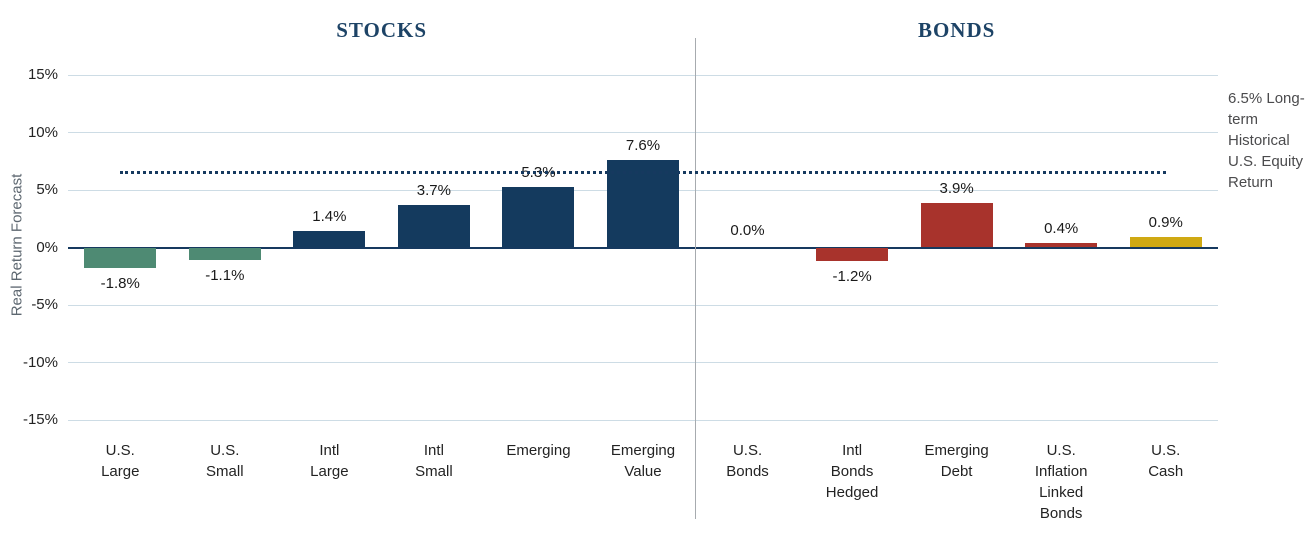 This screenshot has height=557, width=1316. Describe the element at coordinates (643, 420) in the screenshot. I see `gridline--15%` at that location.